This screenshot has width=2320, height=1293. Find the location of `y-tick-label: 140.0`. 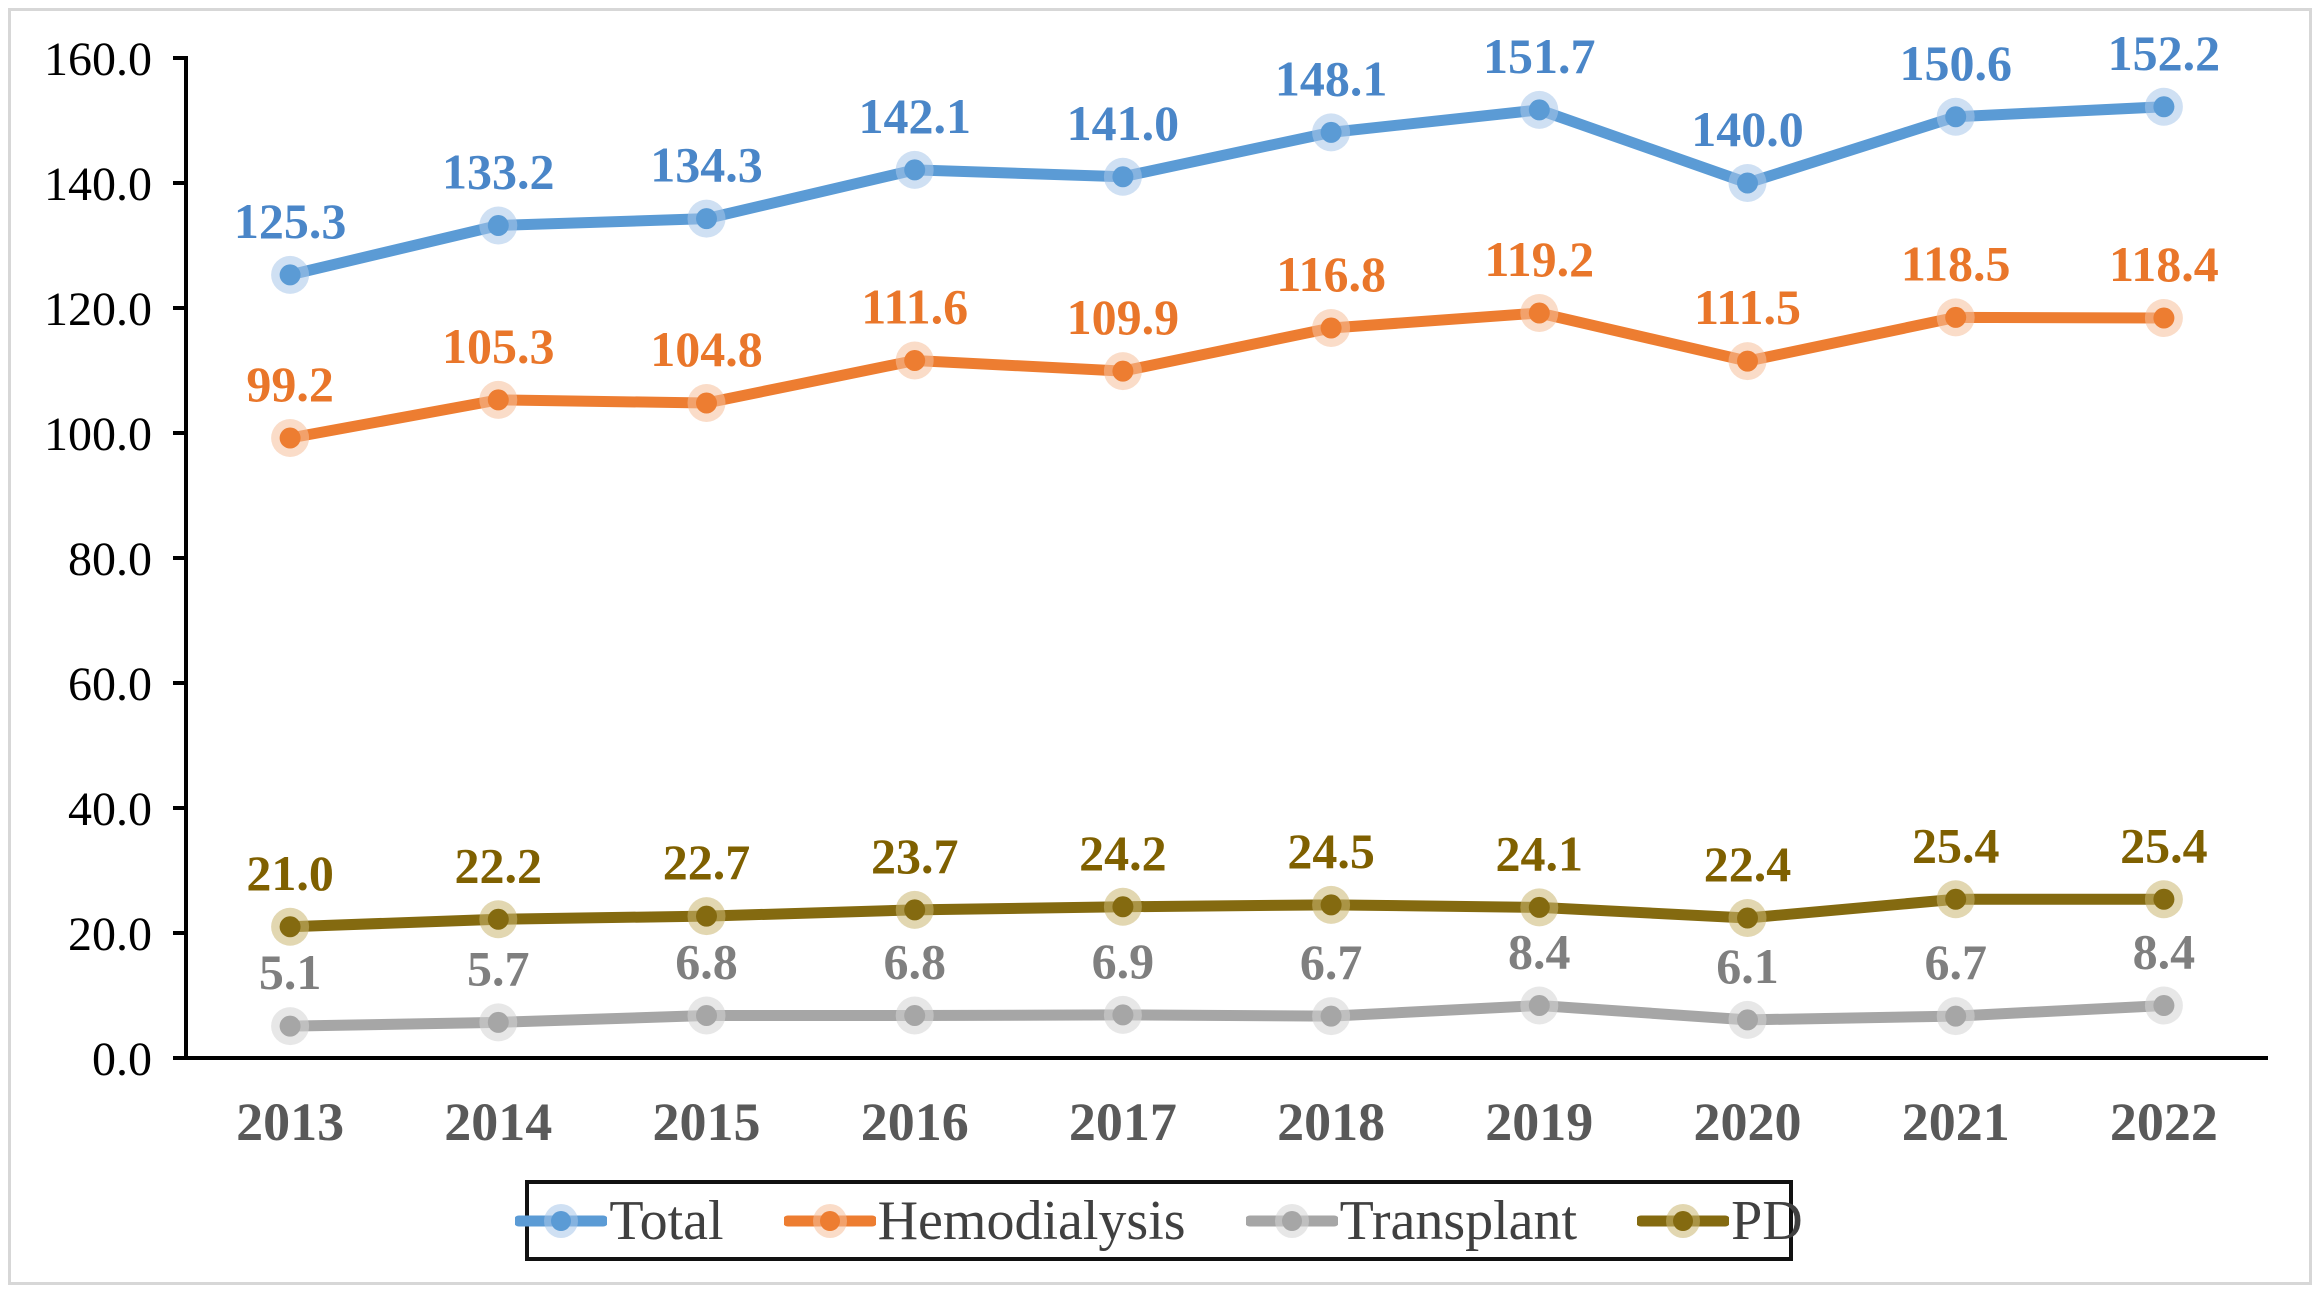

y-tick-label: 140.0 is located at coordinates (98, 184).